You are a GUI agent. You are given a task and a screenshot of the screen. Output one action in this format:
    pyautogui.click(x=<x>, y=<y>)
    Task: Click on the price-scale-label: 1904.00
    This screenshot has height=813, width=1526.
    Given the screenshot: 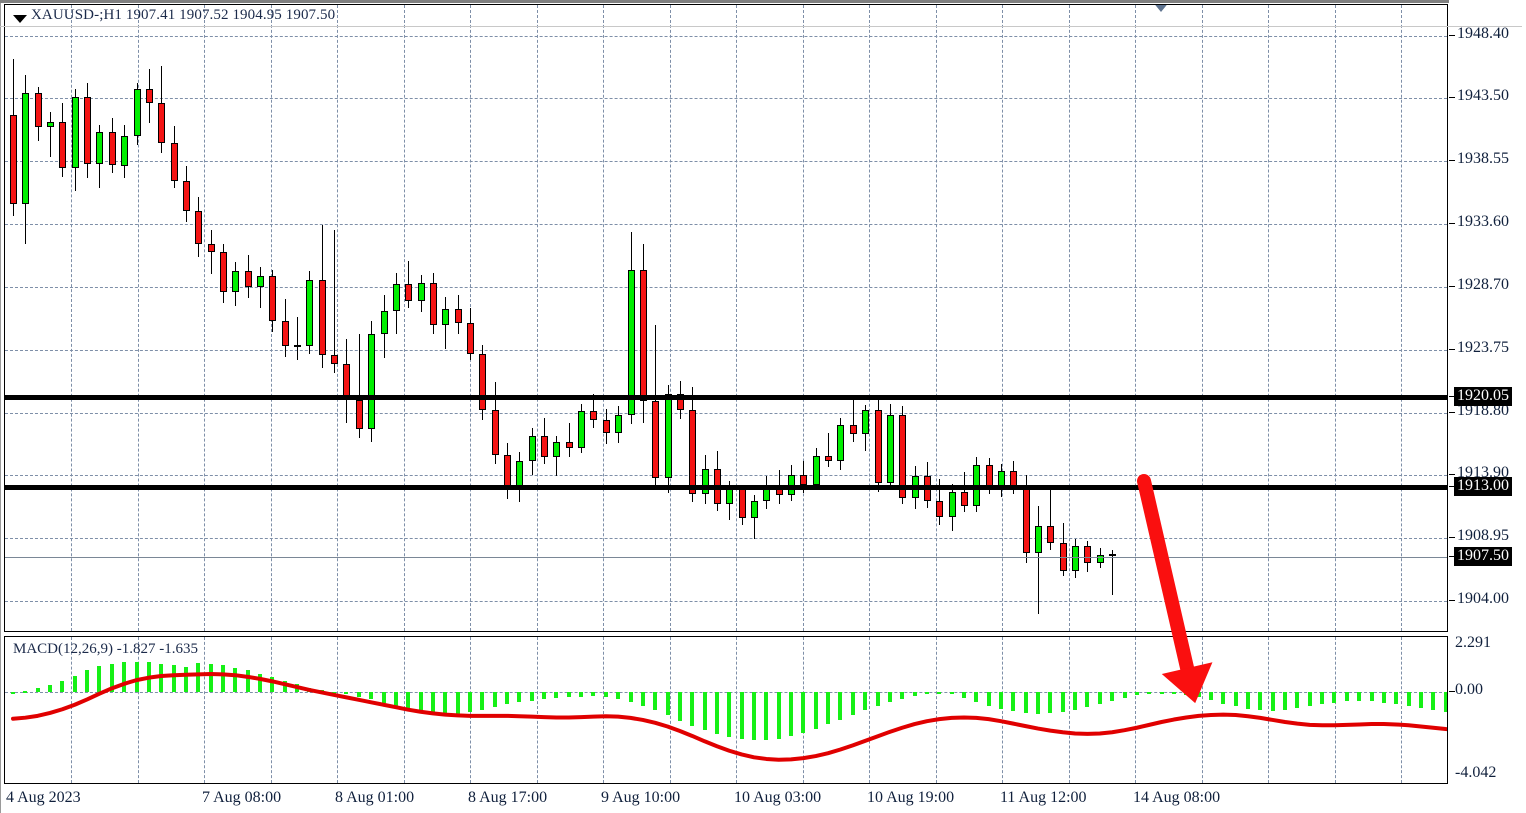 What is the action you would take?
    pyautogui.click(x=1483, y=599)
    